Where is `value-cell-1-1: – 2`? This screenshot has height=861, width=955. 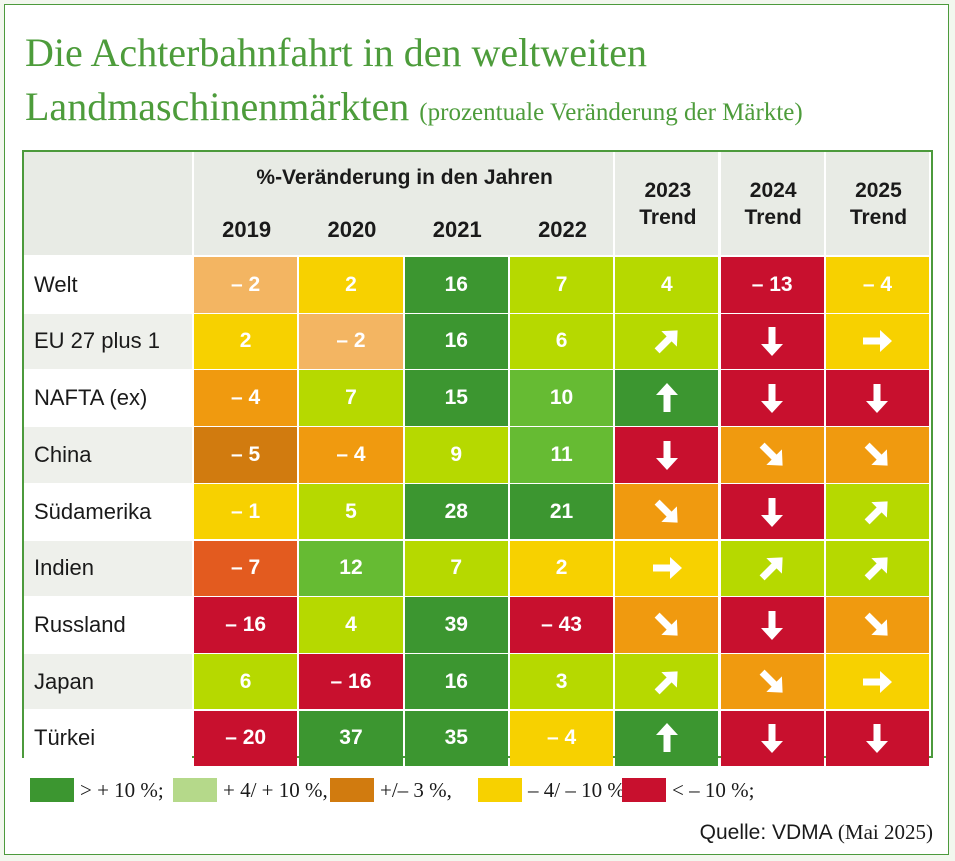 value-cell-1-1: – 2 is located at coordinates (351, 341).